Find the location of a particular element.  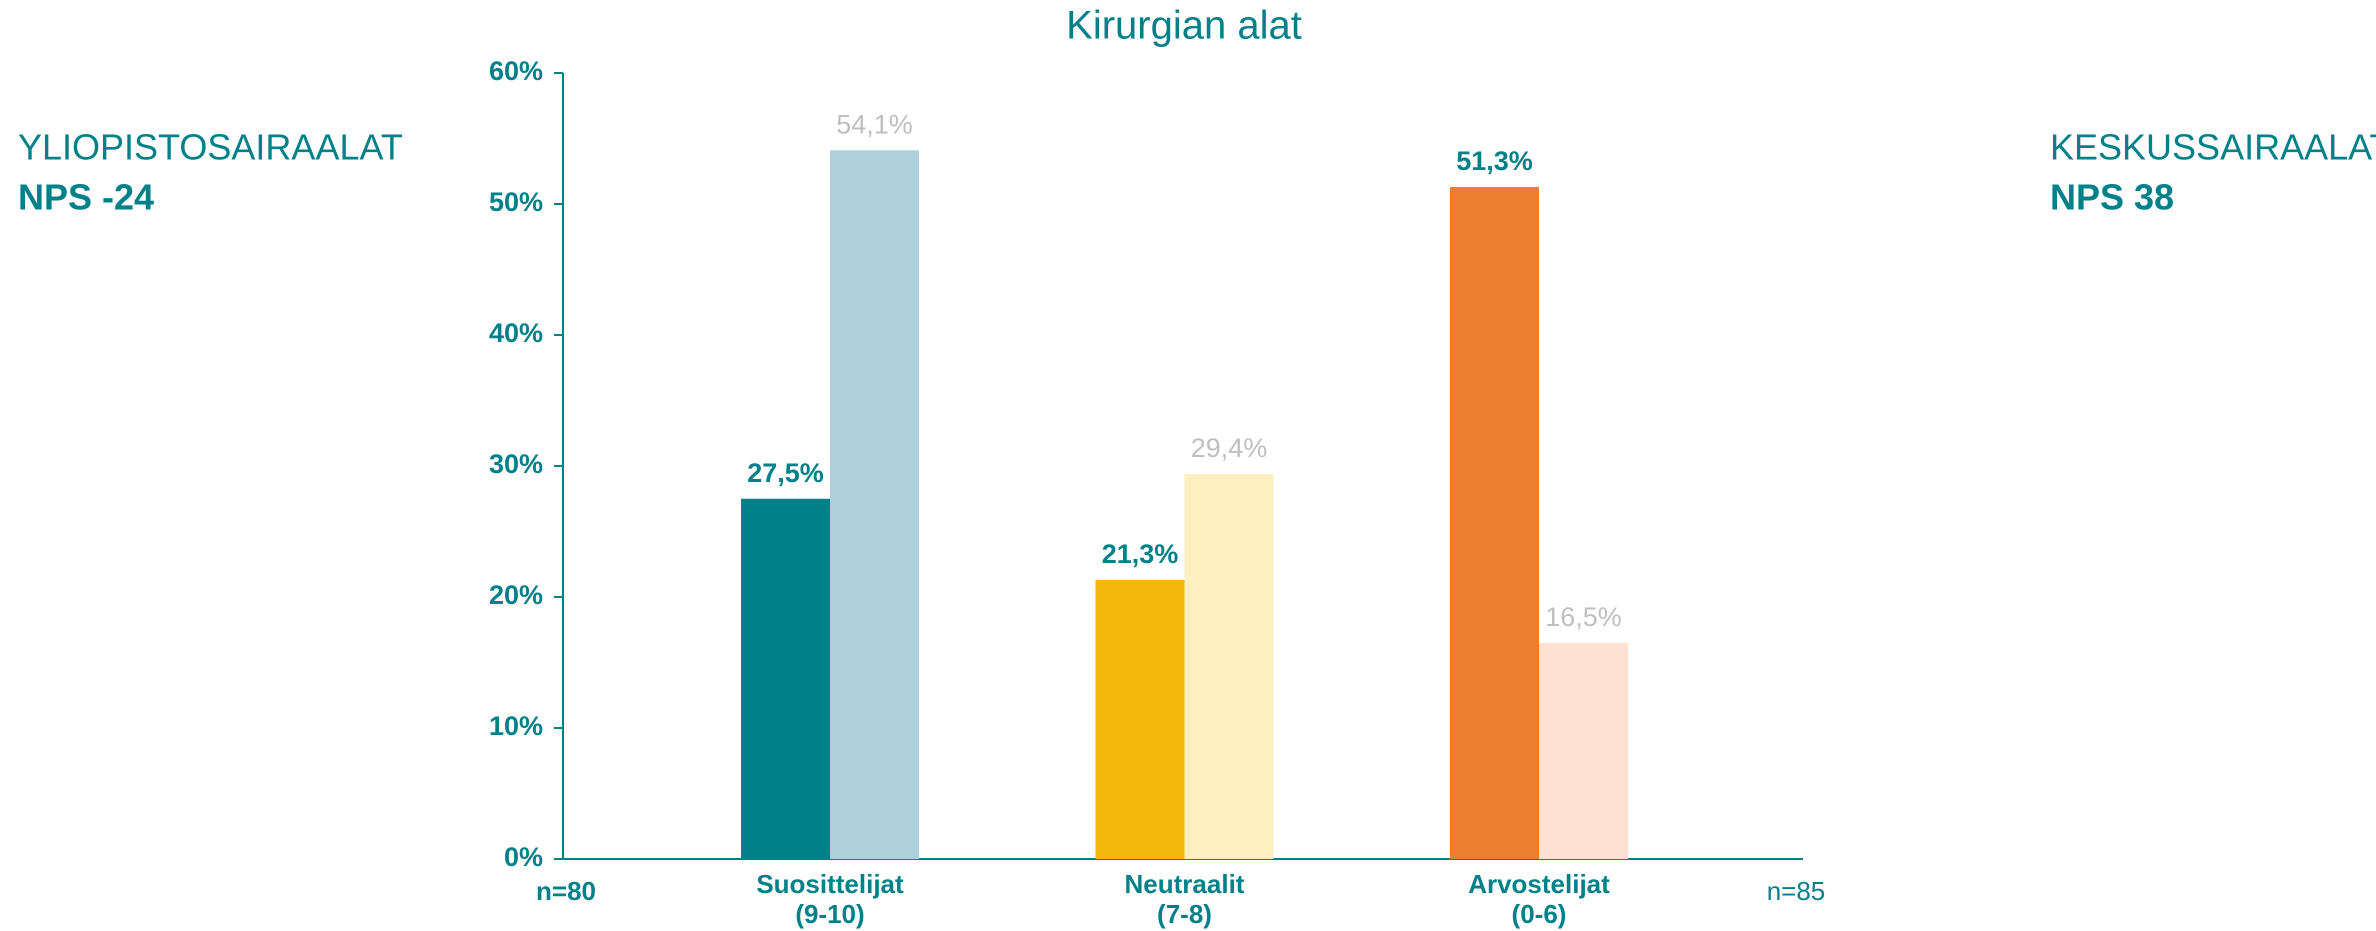

chart-title: Kirurgian alat is located at coordinates (1184, 26).